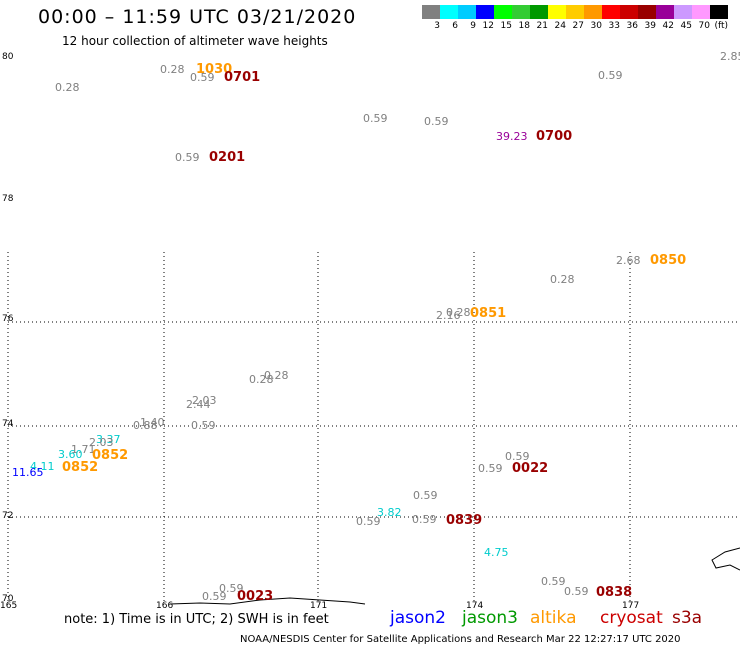  I want to click on latitude-label: 80, so click(8, 57).